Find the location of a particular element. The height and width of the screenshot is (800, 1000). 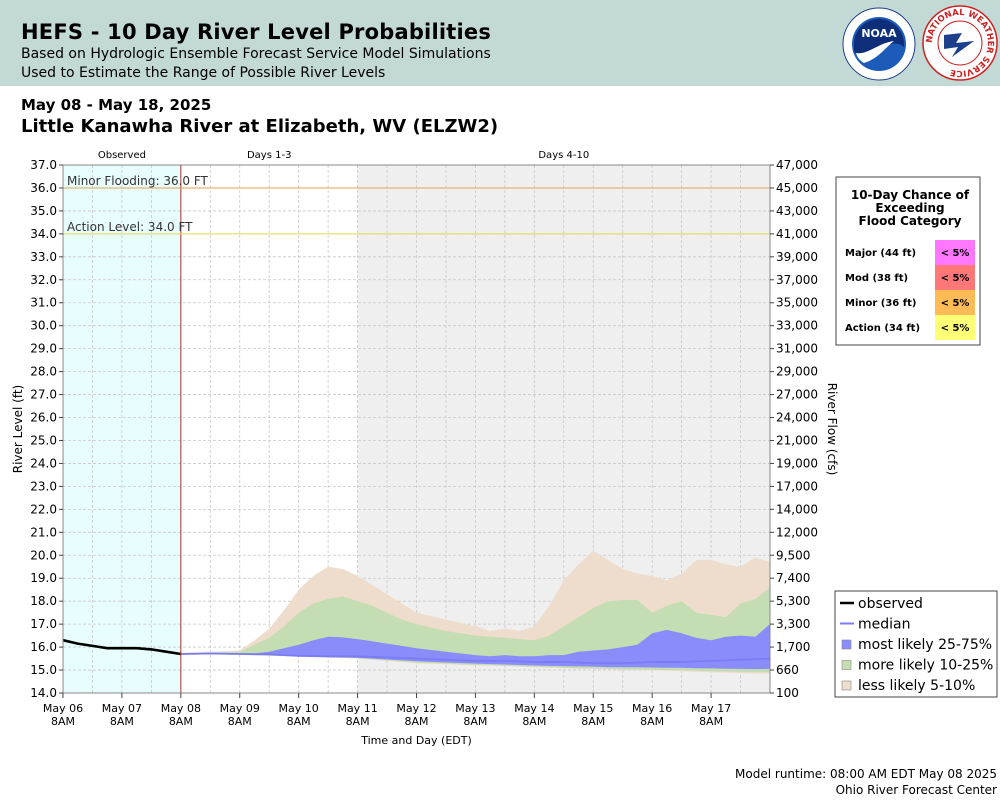

noaa-logo: NOAA is located at coordinates (879, 44).